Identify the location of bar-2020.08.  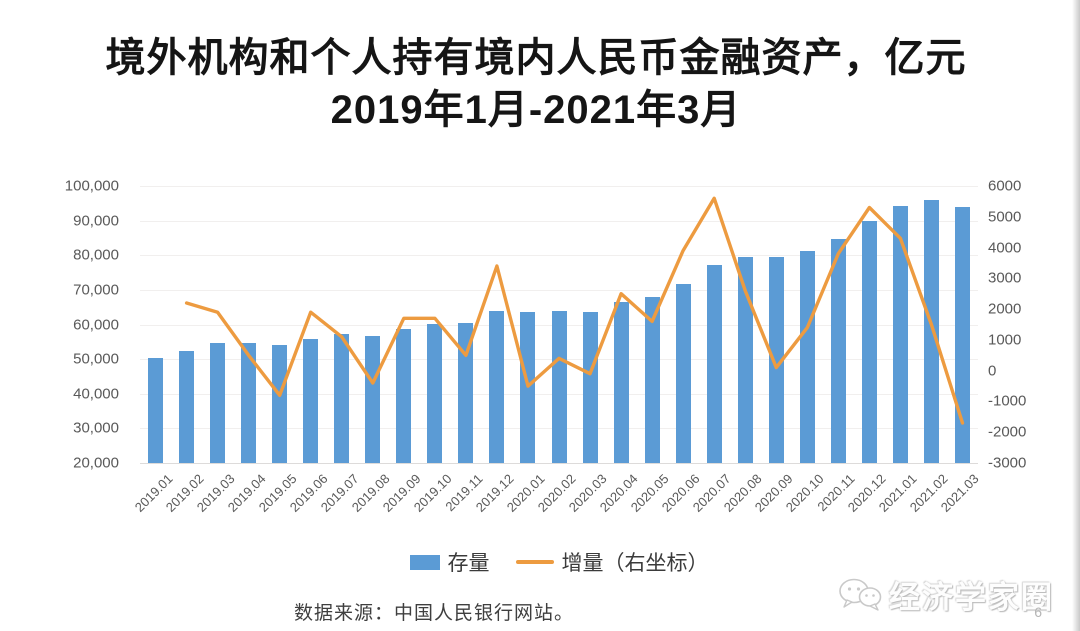
(745, 359).